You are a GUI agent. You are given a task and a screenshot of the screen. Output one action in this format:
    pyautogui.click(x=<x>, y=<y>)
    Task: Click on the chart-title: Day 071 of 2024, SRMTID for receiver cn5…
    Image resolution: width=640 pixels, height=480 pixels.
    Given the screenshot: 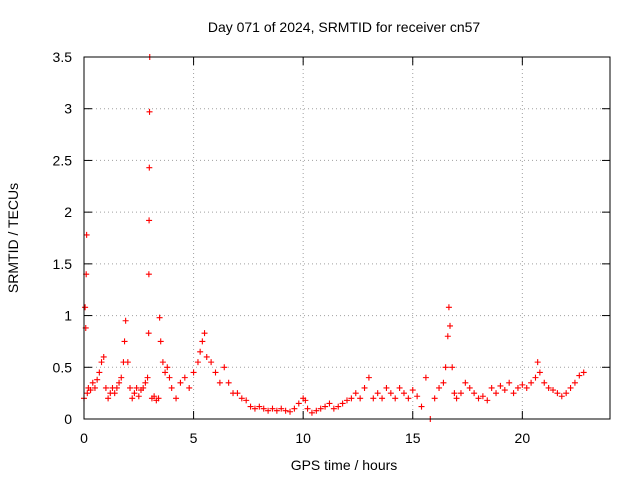 What is the action you would take?
    pyautogui.click(x=344, y=27)
    